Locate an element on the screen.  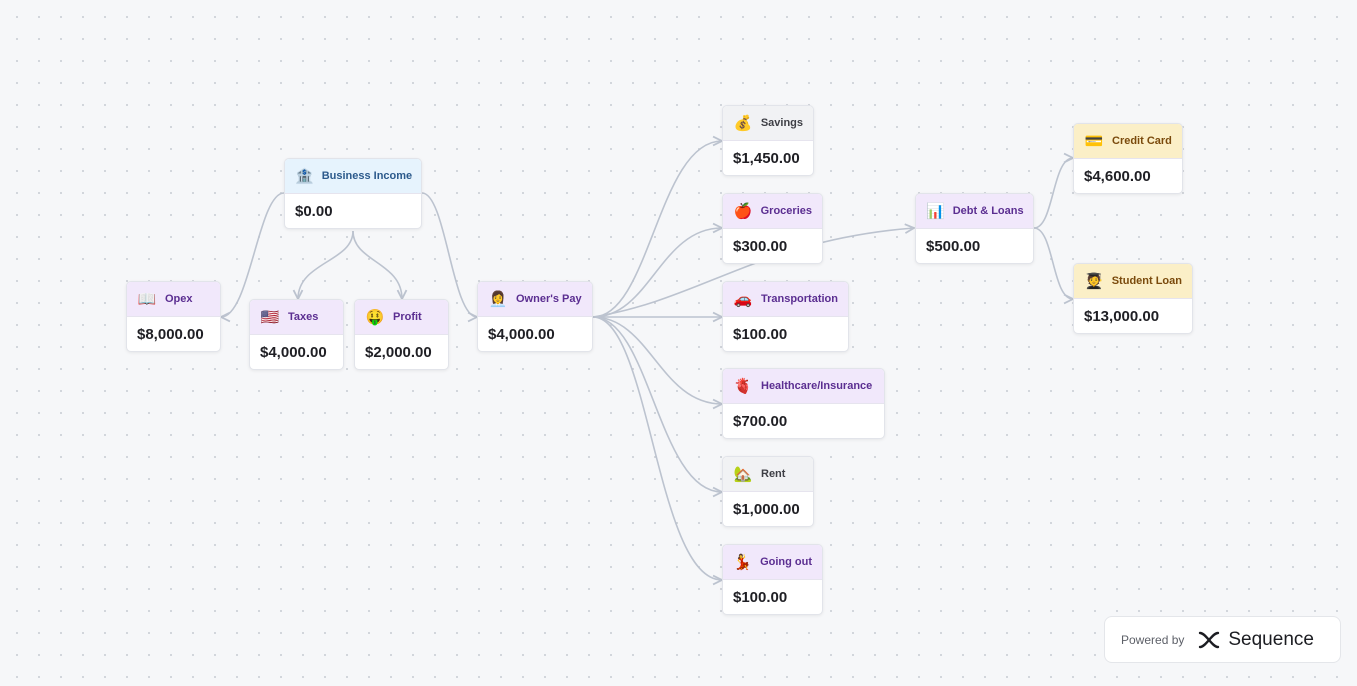
node-opex: 📖 Opex $8,000.00 is located at coordinates (173, 316).